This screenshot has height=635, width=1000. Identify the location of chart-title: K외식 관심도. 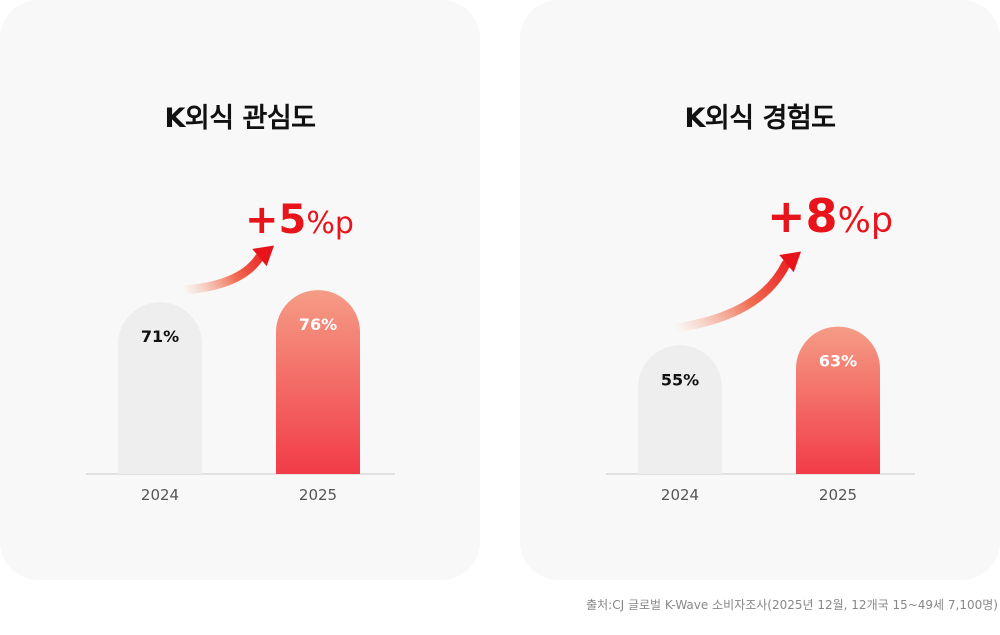
(240, 118).